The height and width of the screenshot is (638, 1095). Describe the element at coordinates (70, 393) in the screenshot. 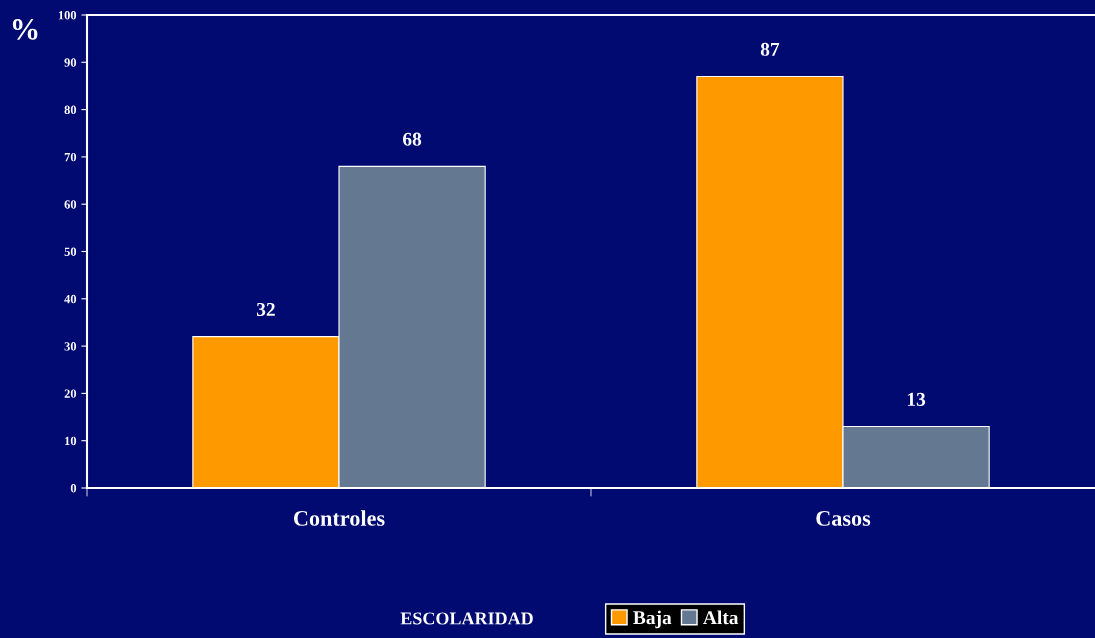

I see `y-tick-label: 20` at that location.